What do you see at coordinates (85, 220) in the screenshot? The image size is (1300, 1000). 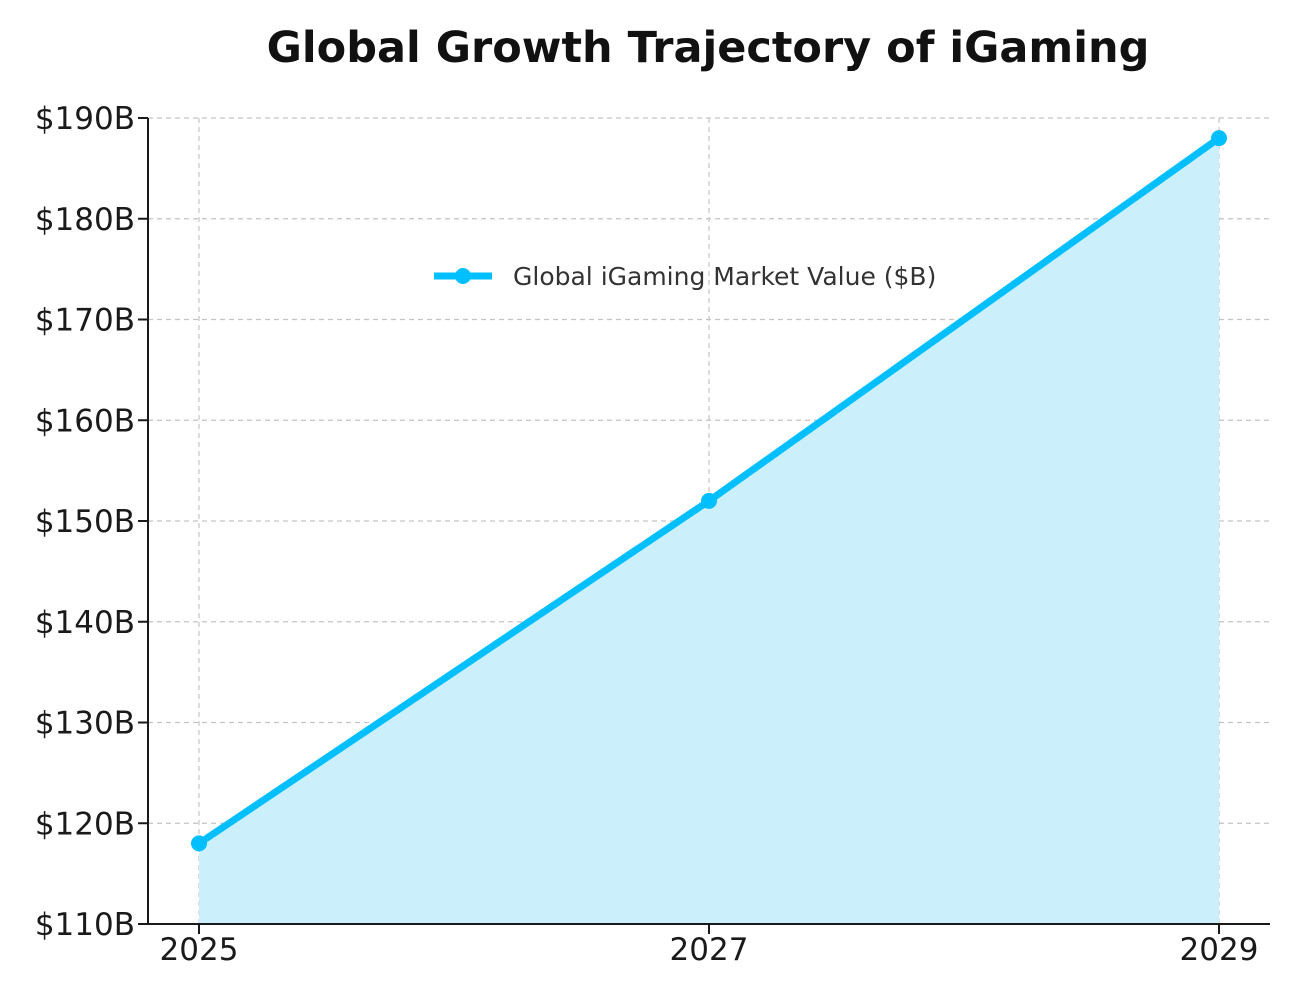 I see `y-tick-label: $180B` at bounding box center [85, 220].